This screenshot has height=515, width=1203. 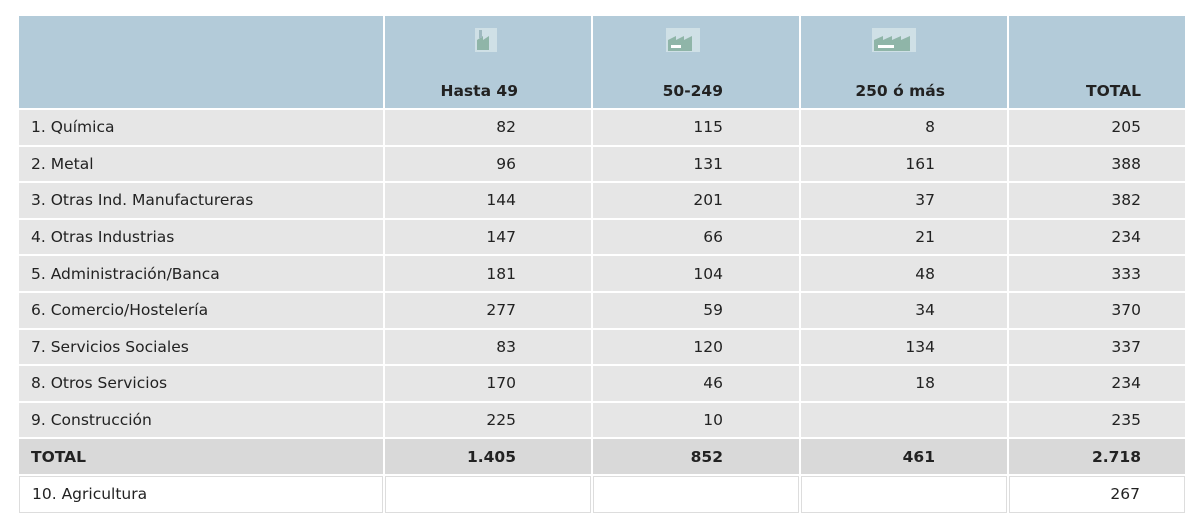 I want to click on data-row: 6. Comercio/Hostelería 277 59 34 370, so click(x=602, y=310).